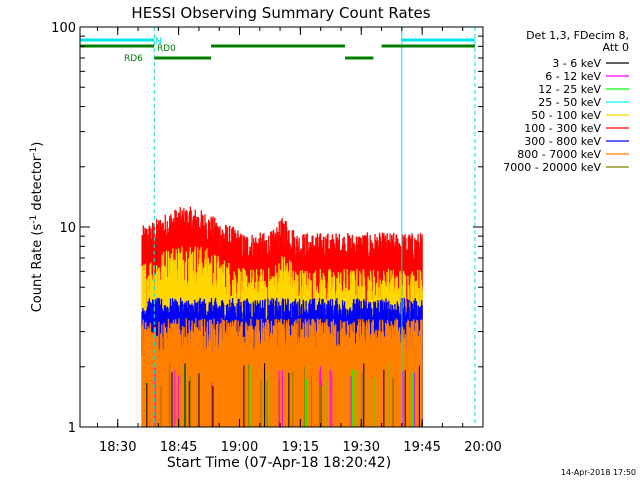 This screenshot has width=640, height=480. What do you see at coordinates (63, 28) in the screenshot?
I see `y-tick-label: 100` at bounding box center [63, 28].